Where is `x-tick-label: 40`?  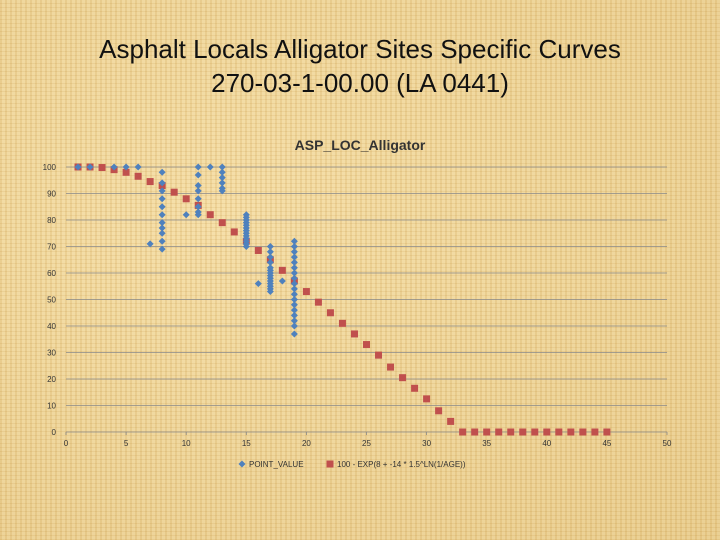
x-tick-label: 40 is located at coordinates (546, 443).